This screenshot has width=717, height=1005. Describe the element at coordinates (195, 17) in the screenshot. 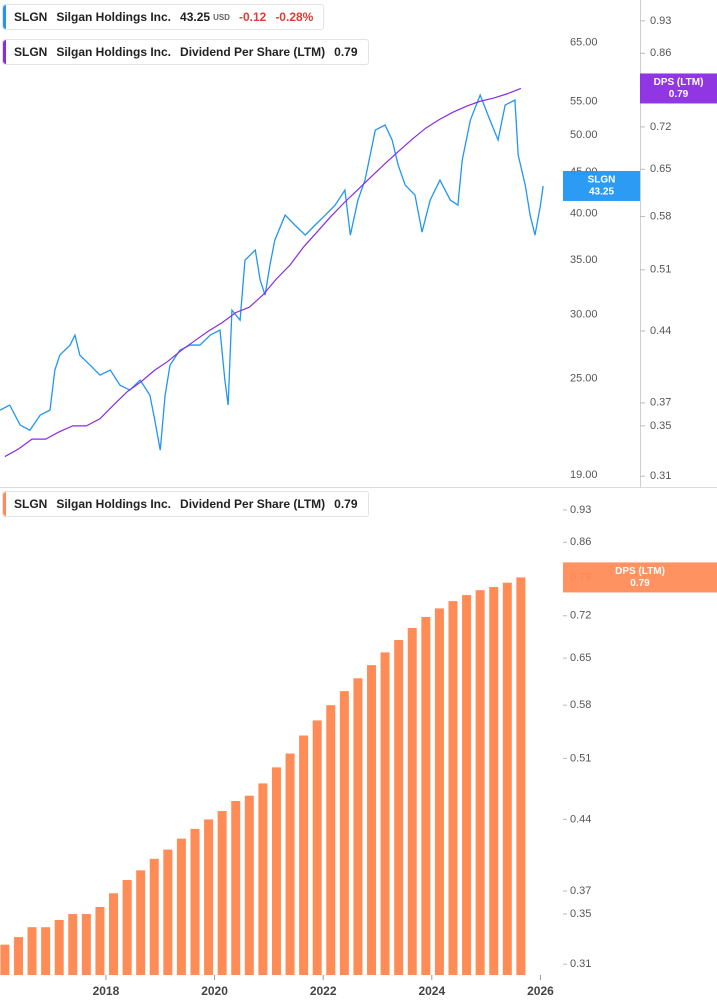

I see `legend-price: 43.25` at that location.